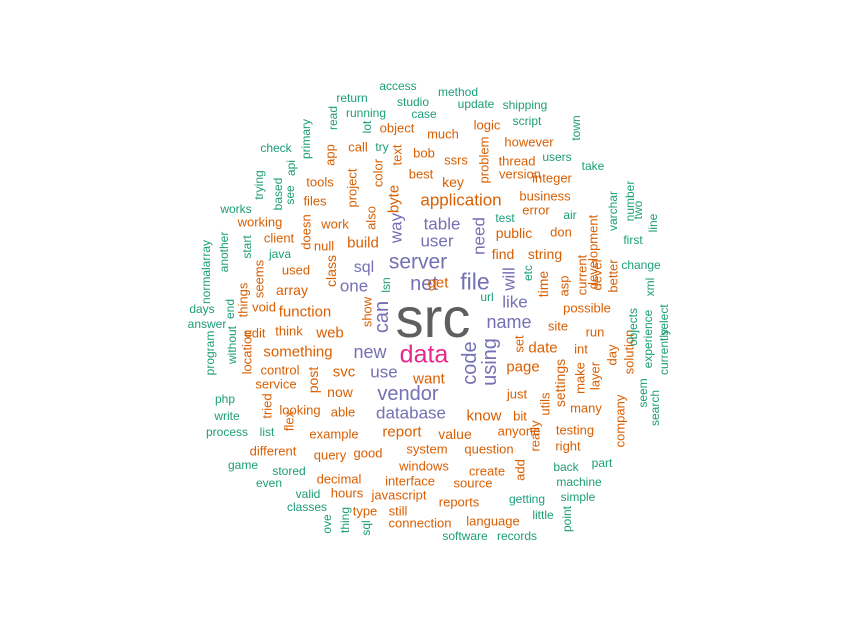  I want to click on word: works, so click(236, 209).